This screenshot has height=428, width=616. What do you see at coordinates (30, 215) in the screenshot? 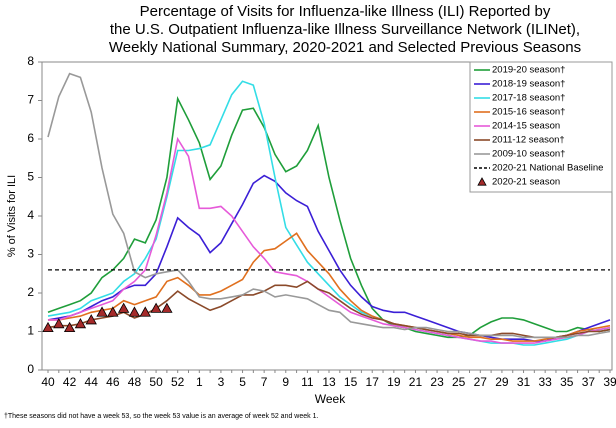
I see `y-tick-label: 4` at bounding box center [30, 215].